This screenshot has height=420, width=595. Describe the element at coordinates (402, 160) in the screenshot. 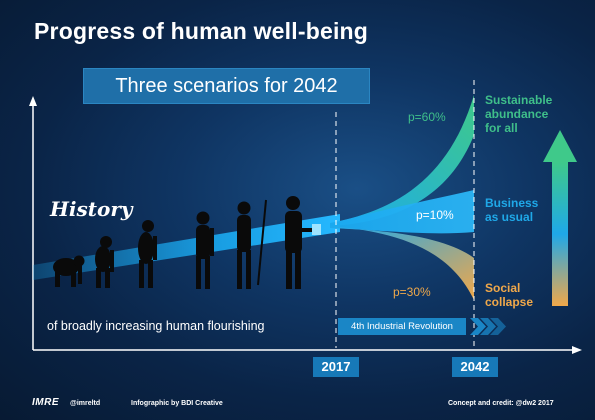

I see `scenario-sustainable-wedge` at that location.